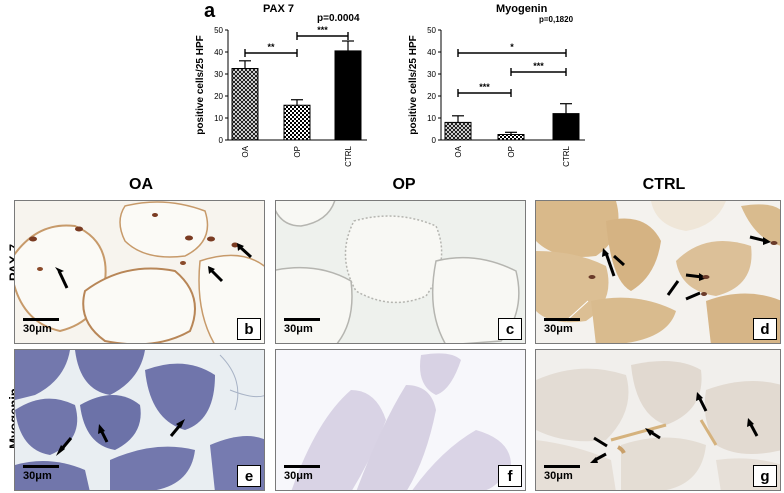 The image size is (784, 493). What do you see at coordinates (431, 52) in the screenshot?
I see `y-tick-label-1-4: 40` at bounding box center [431, 52].